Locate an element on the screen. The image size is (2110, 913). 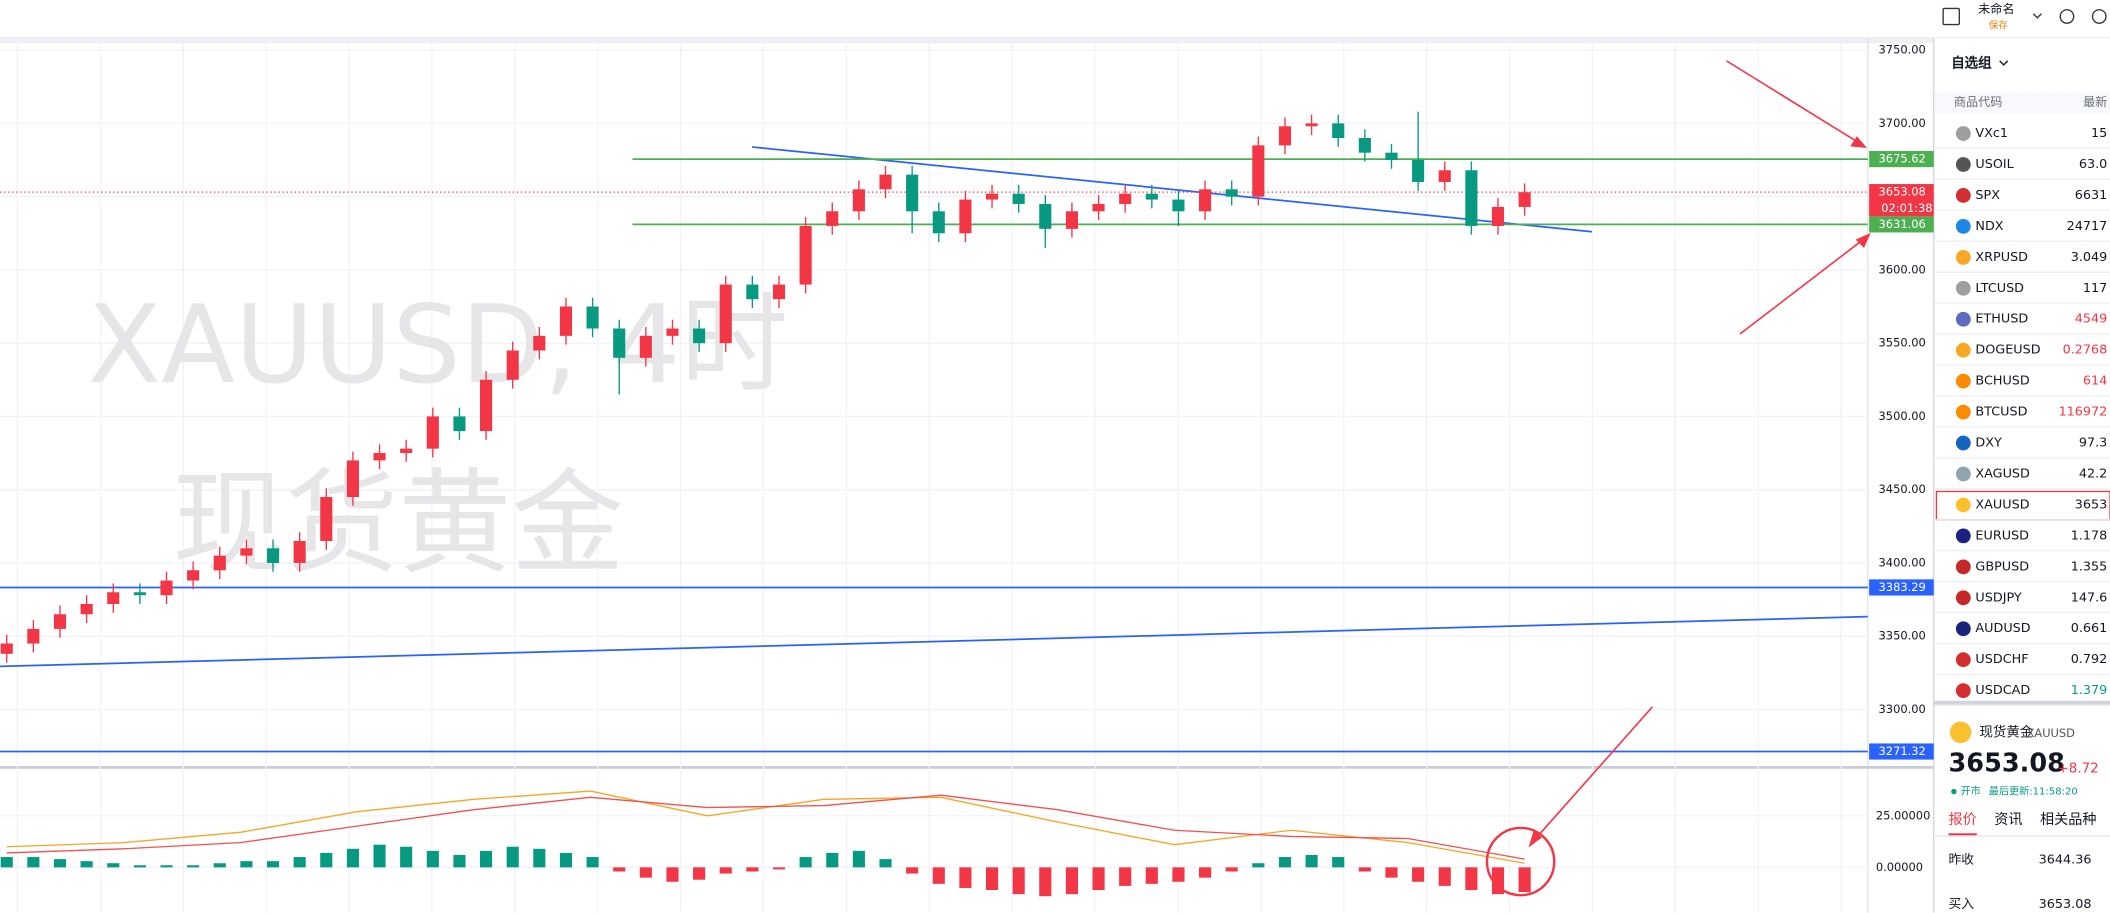
trendline is located at coordinates (1172, 189).